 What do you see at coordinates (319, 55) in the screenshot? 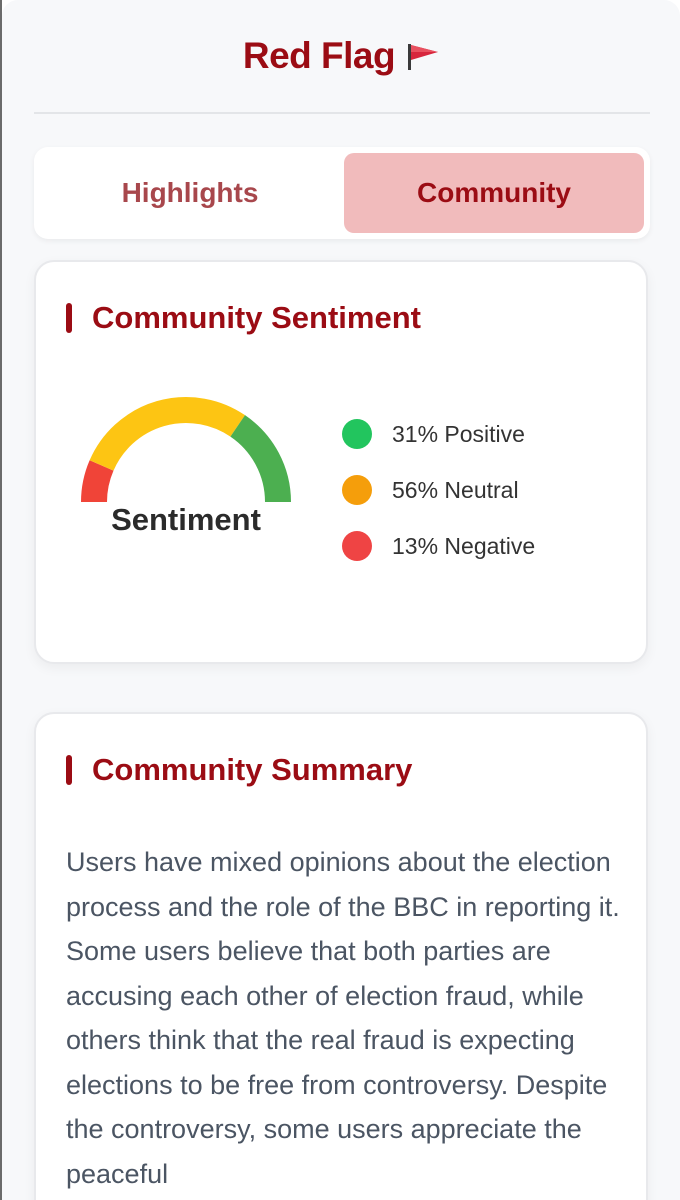
I see `app-title: Red Flag` at bounding box center [319, 55].